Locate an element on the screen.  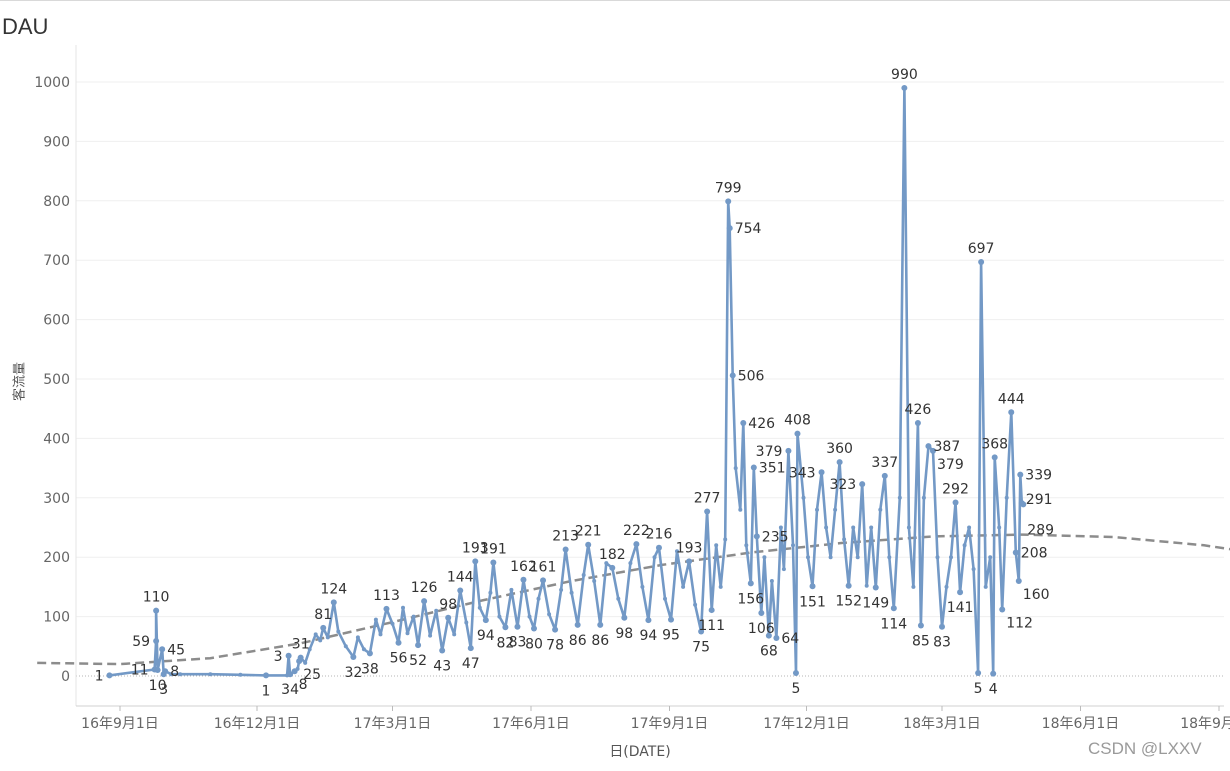
y-axis: 0 100 200 300 400 500 600 700 800 900 1000 is located at coordinates (52, 380).